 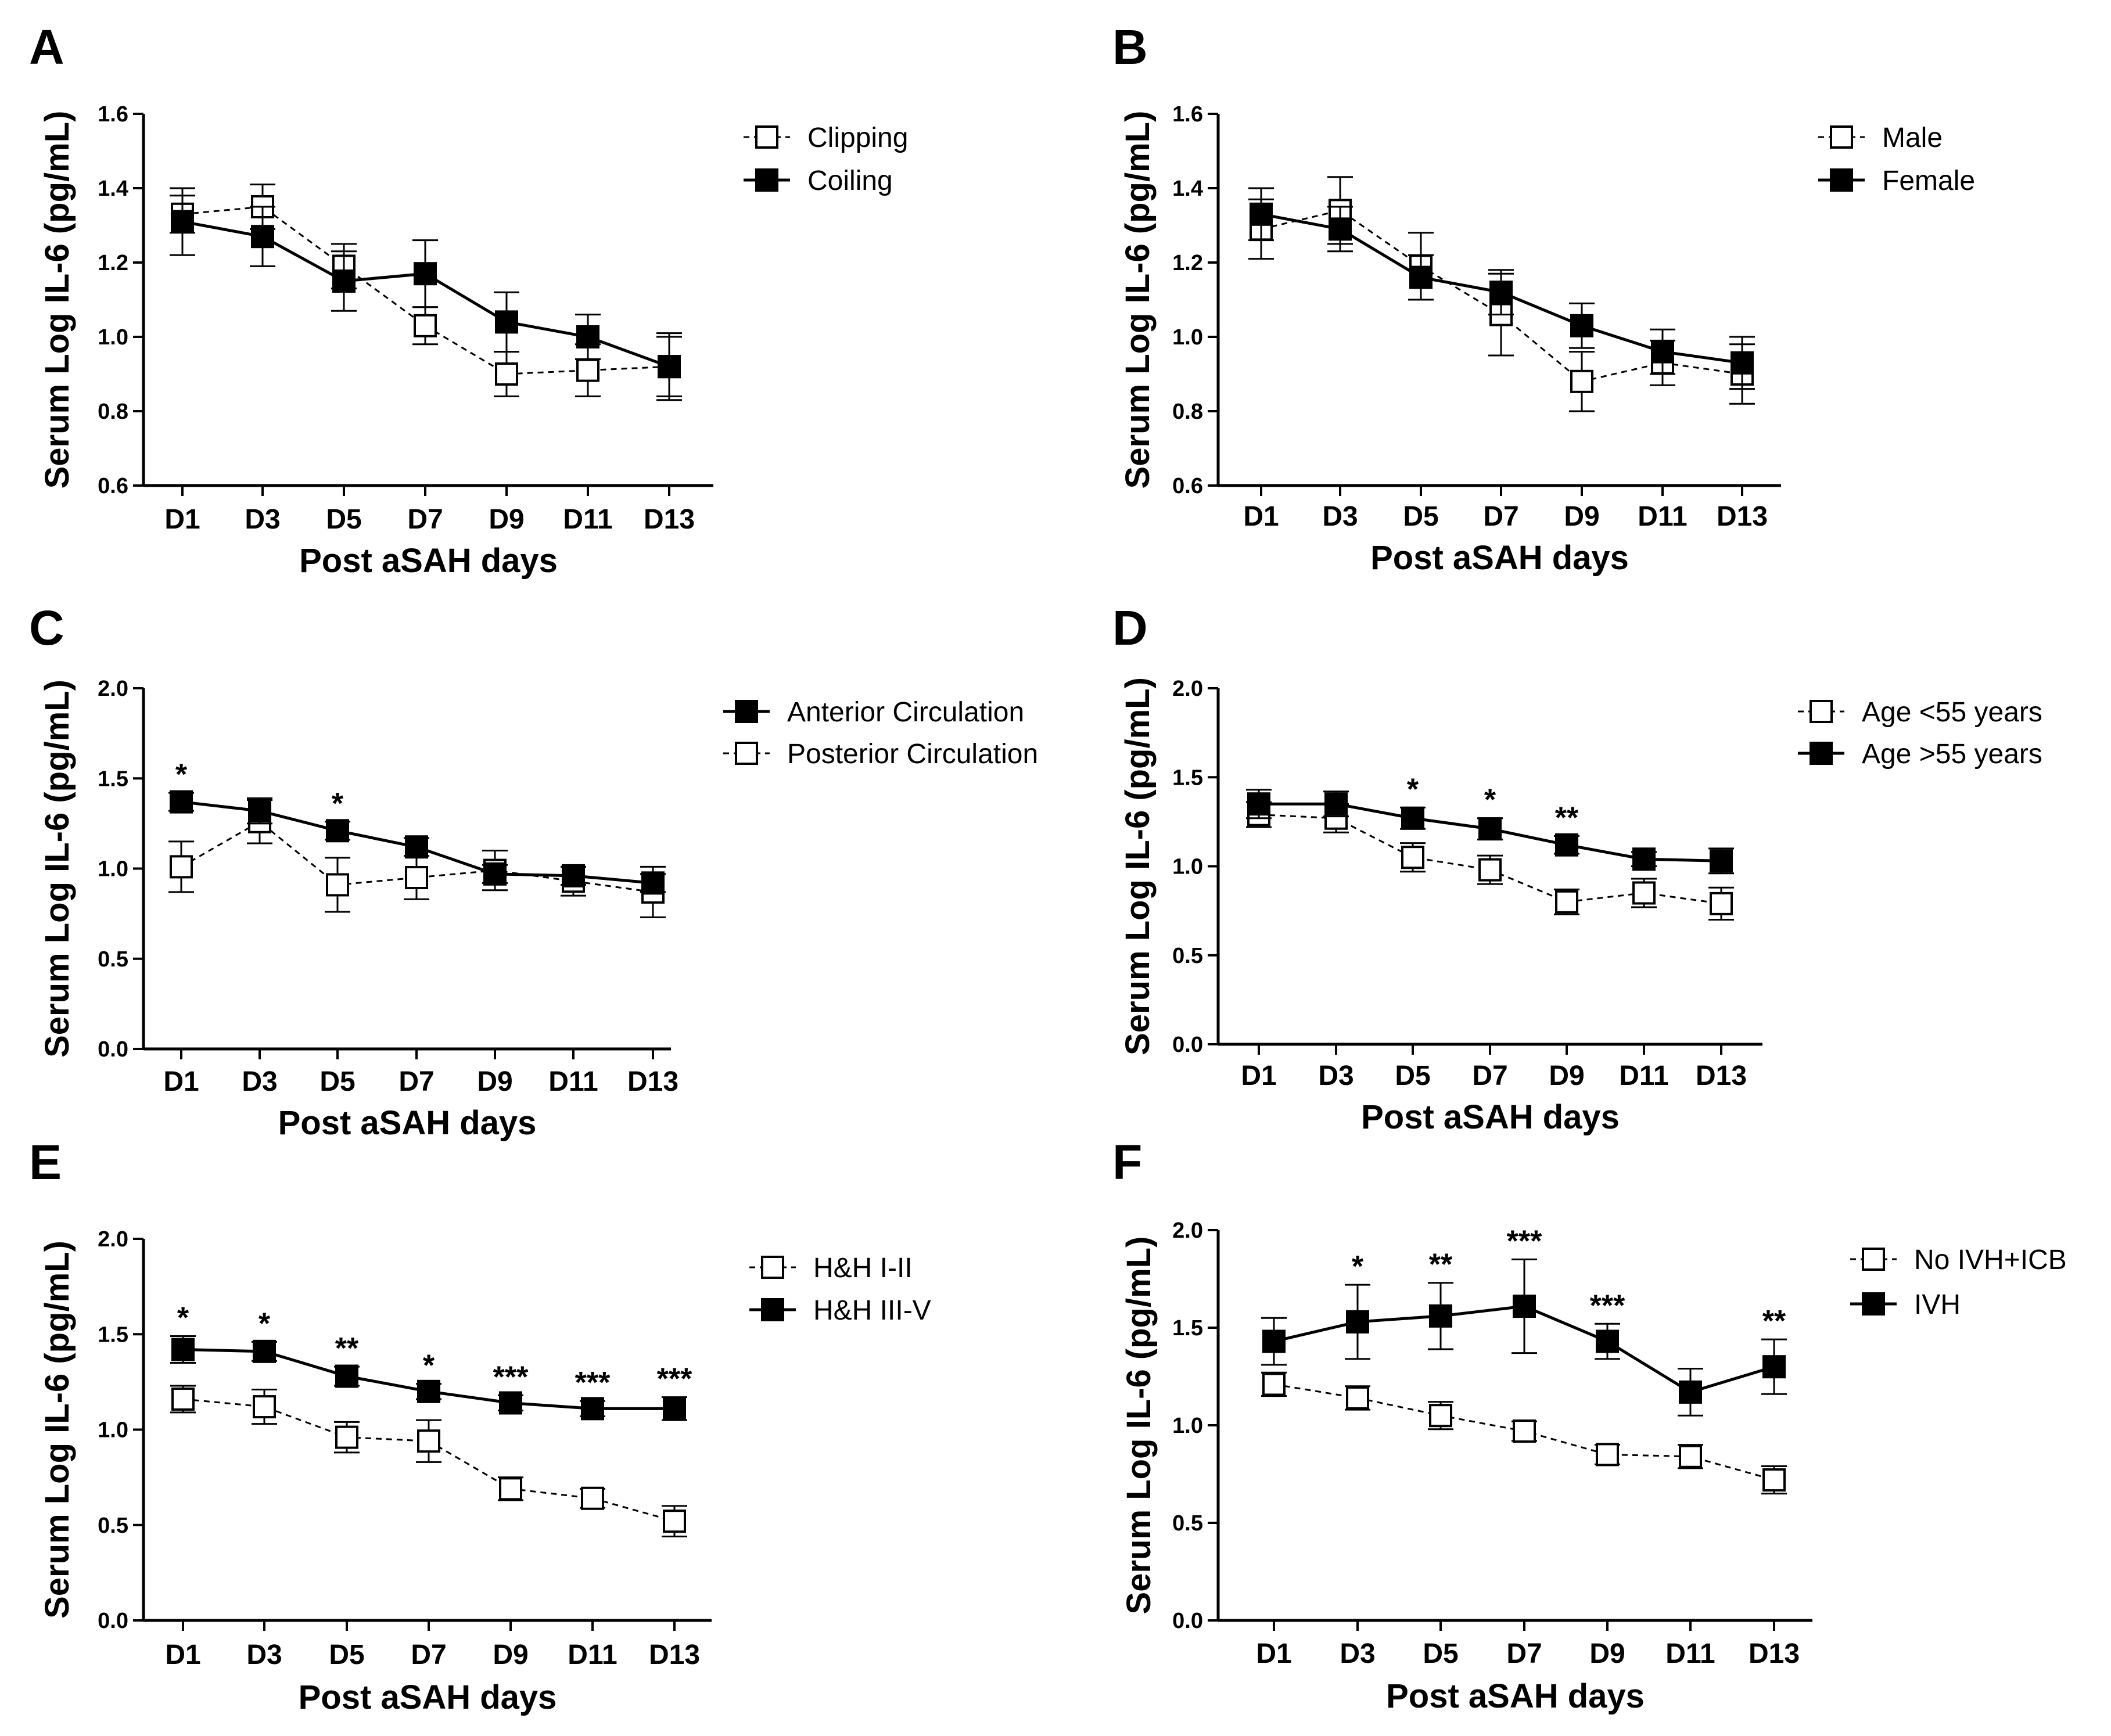 I want to click on legend-item: H&H III-V, so click(x=840, y=1310).